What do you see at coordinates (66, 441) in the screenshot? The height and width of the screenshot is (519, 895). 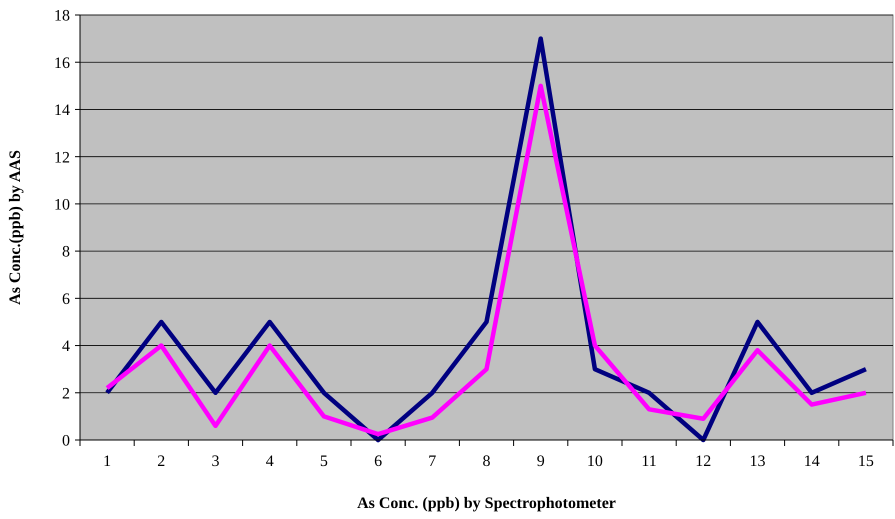 I see `y-tick-label: 0` at bounding box center [66, 441].